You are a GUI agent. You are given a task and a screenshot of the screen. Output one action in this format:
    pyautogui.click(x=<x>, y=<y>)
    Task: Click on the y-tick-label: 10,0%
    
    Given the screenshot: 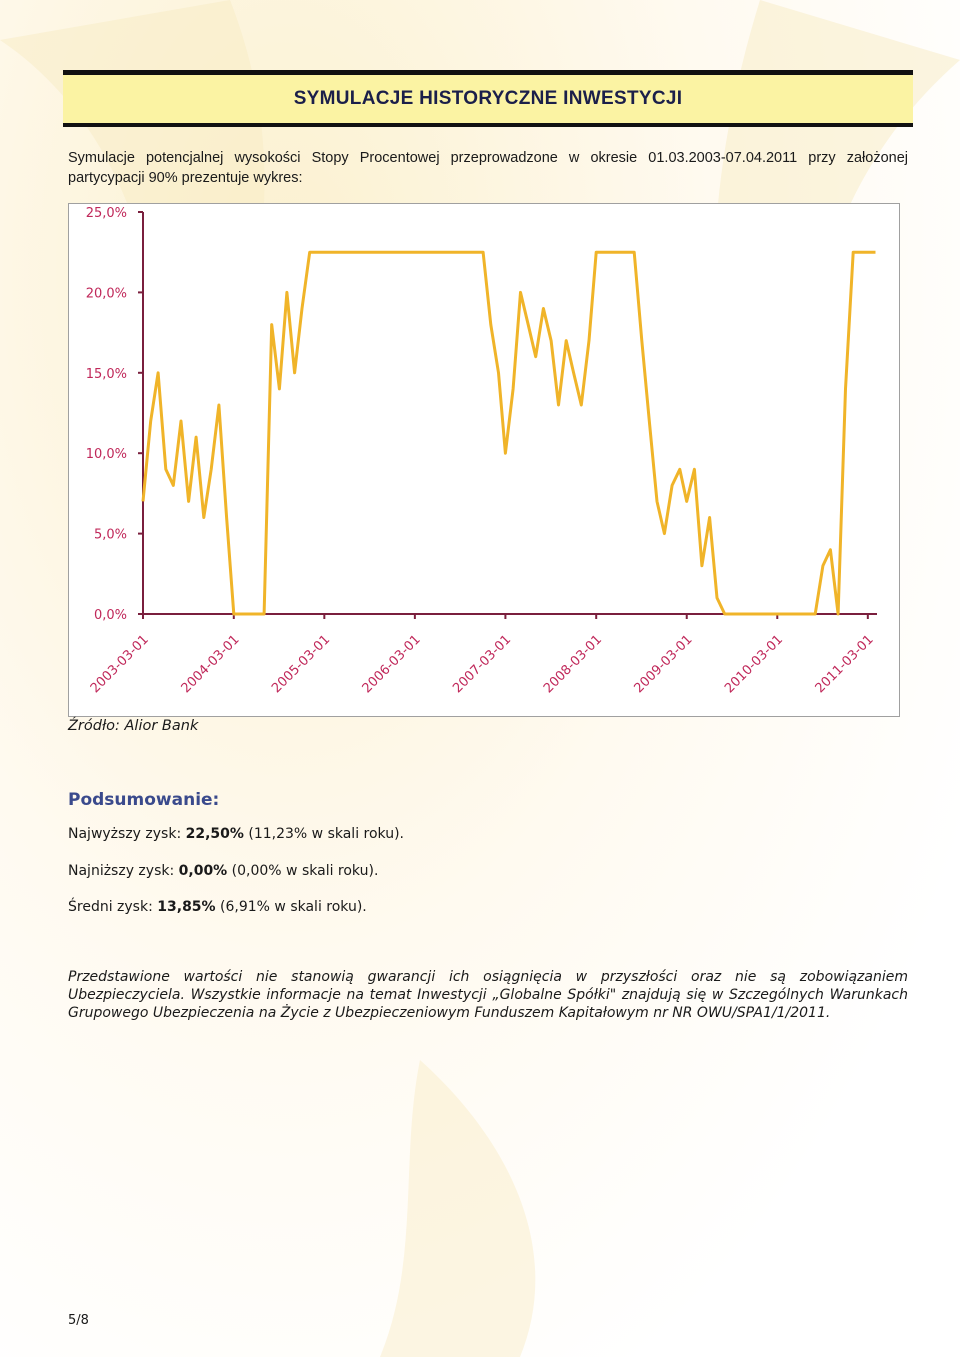 What is the action you would take?
    pyautogui.click(x=106, y=454)
    